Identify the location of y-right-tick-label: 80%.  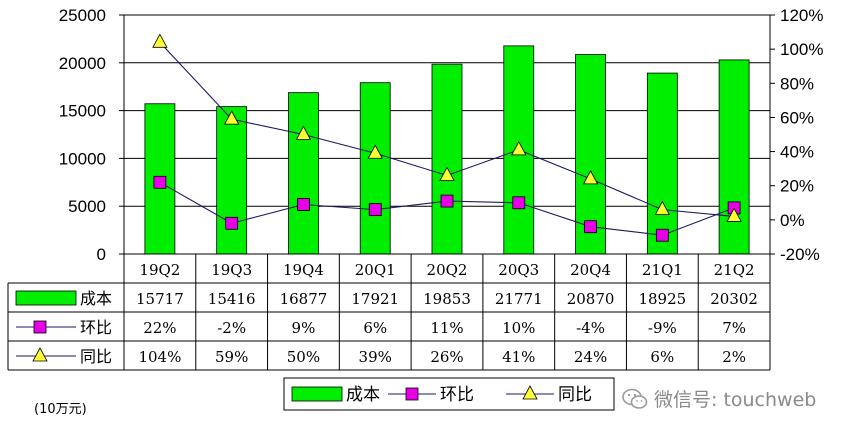
(797, 83).